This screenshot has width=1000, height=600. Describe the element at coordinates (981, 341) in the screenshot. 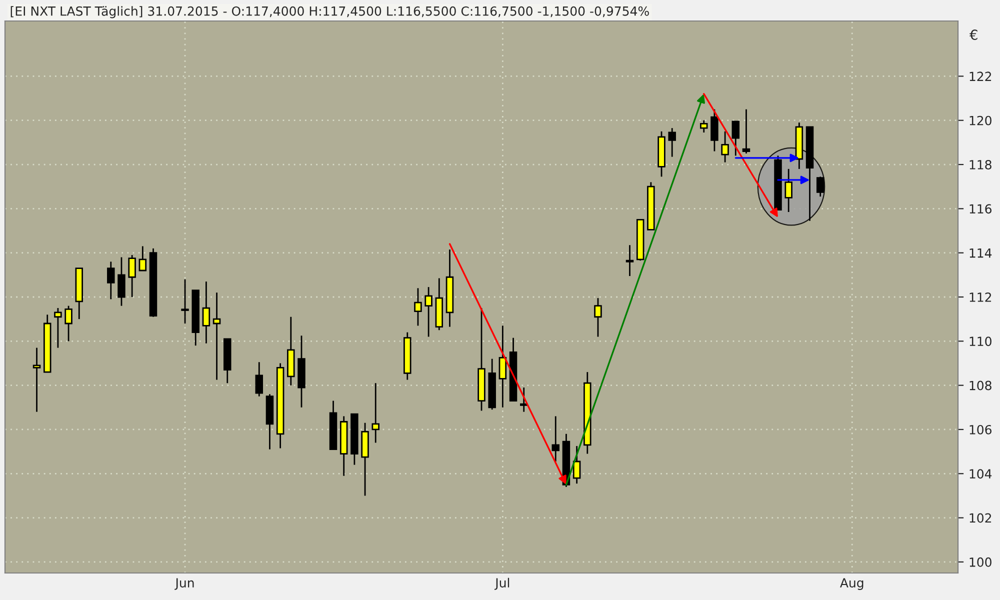

I see `y-tick-label: 110` at that location.